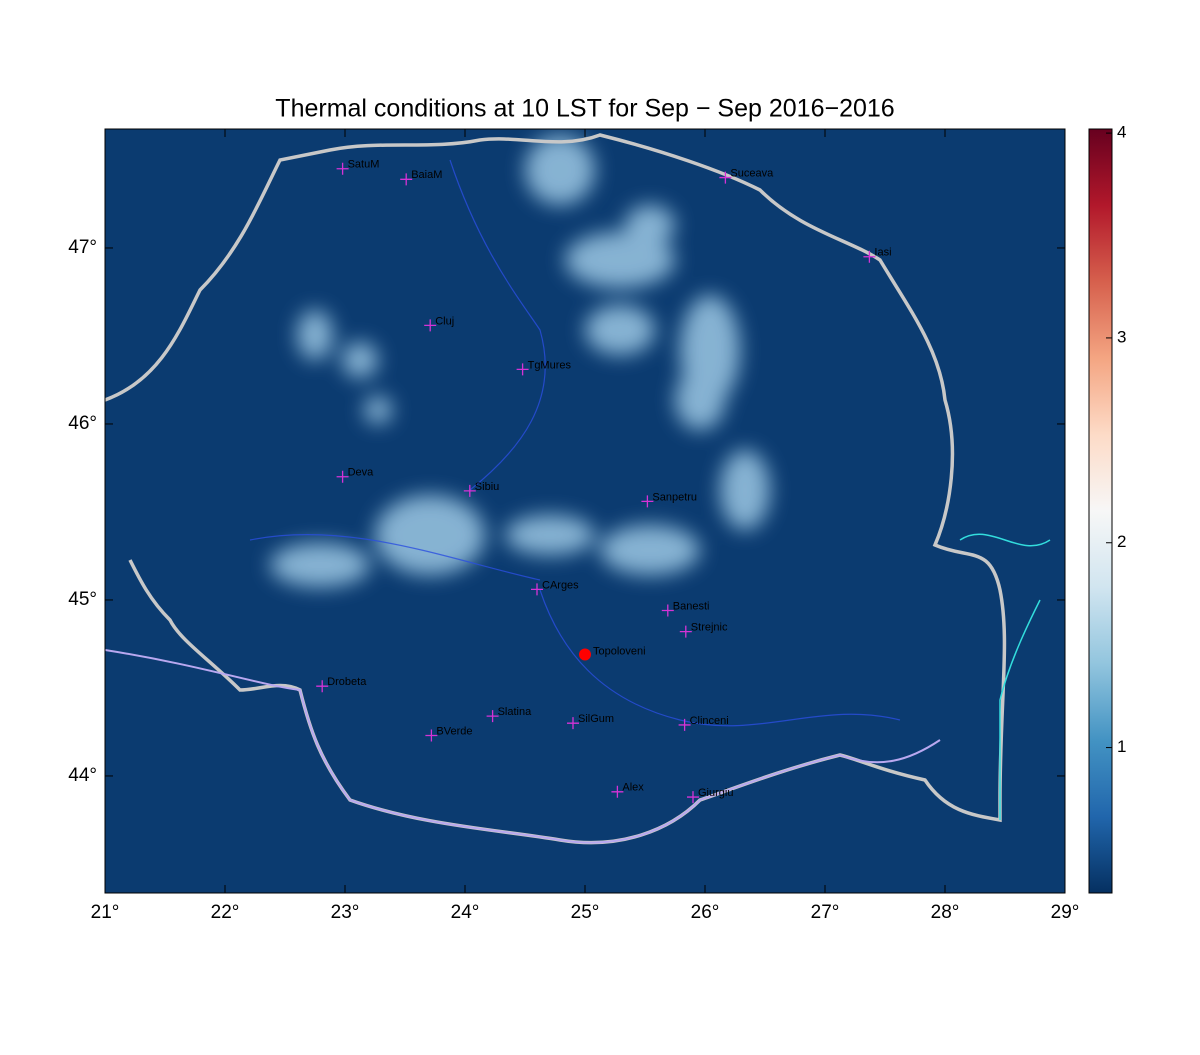 The image size is (1200, 1055). What do you see at coordinates (487, 487) in the screenshot?
I see `city-label: Sibiu` at bounding box center [487, 487].